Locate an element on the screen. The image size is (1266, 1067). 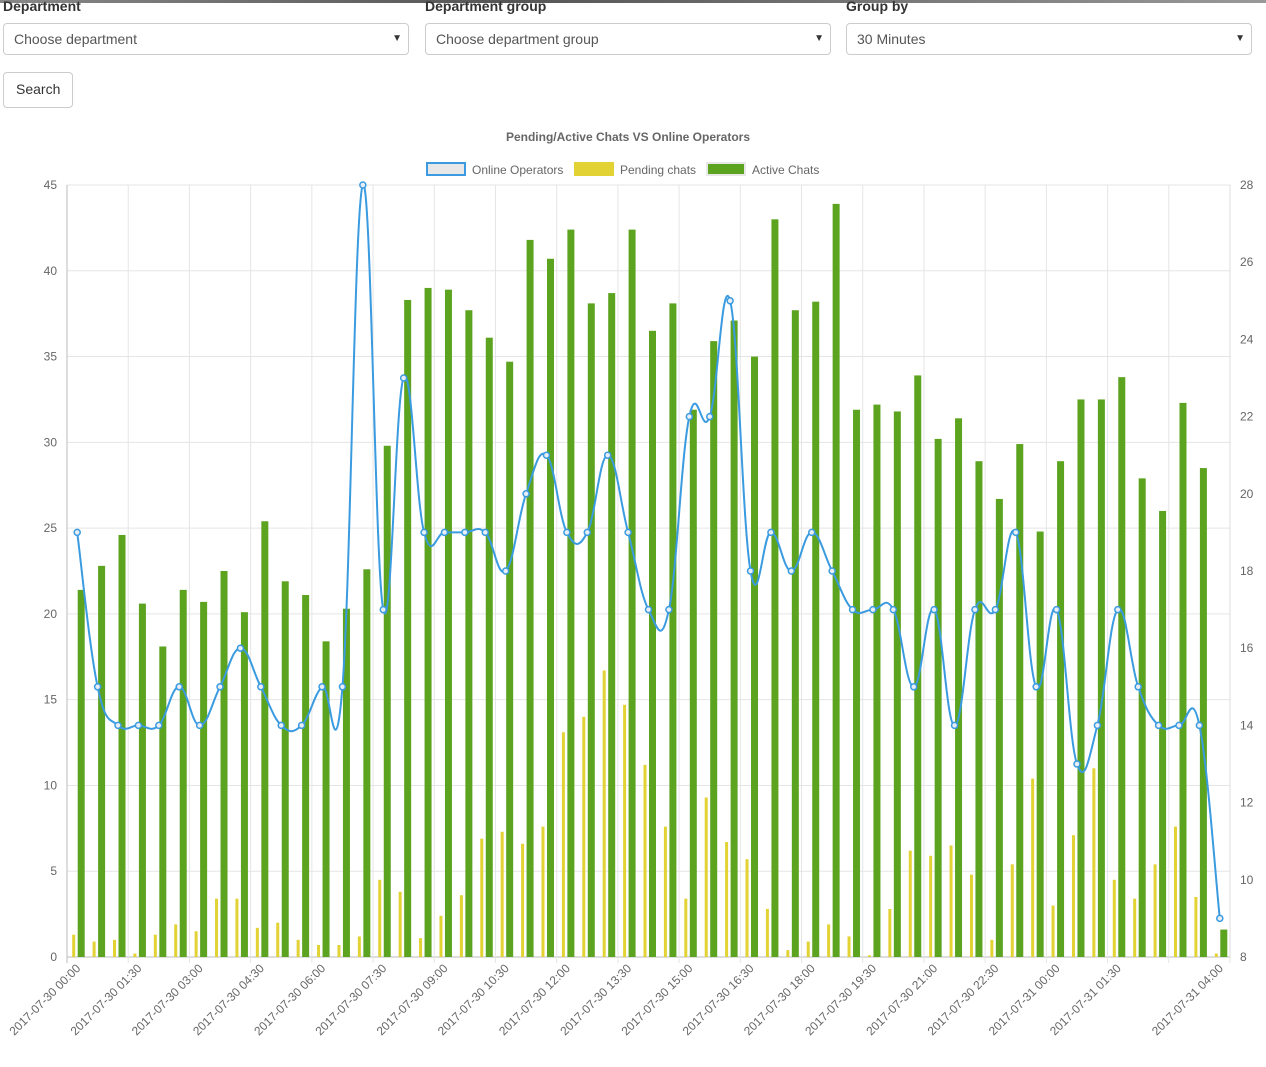
legend-item: Online Operators is located at coordinates (494, 169).